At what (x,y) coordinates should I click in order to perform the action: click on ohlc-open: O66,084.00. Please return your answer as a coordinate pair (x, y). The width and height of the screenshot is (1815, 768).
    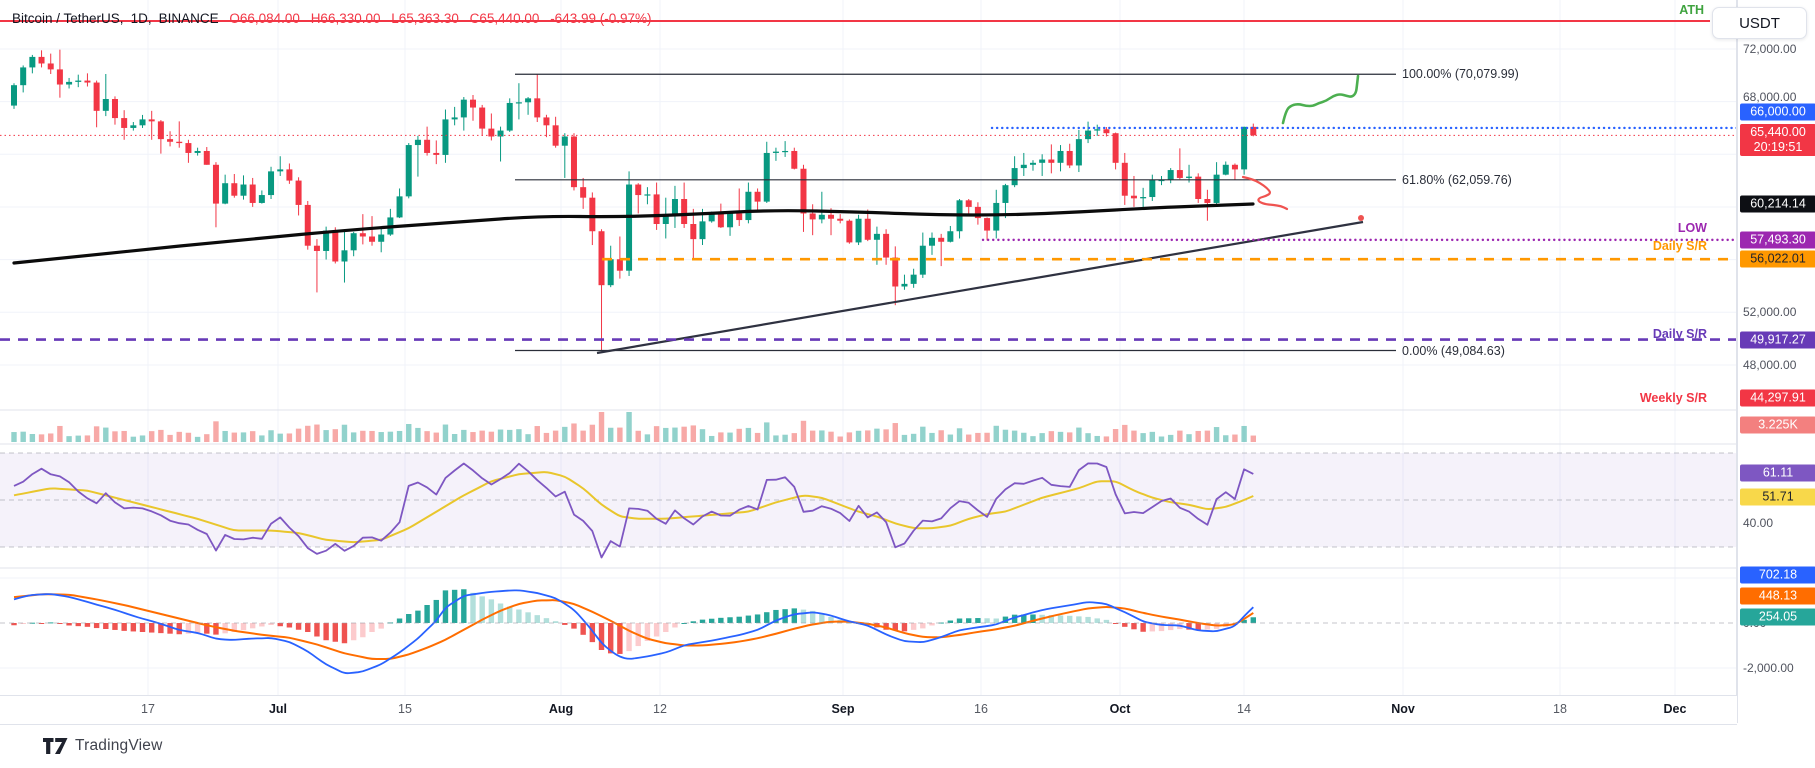
    Looking at the image, I should click on (264, 18).